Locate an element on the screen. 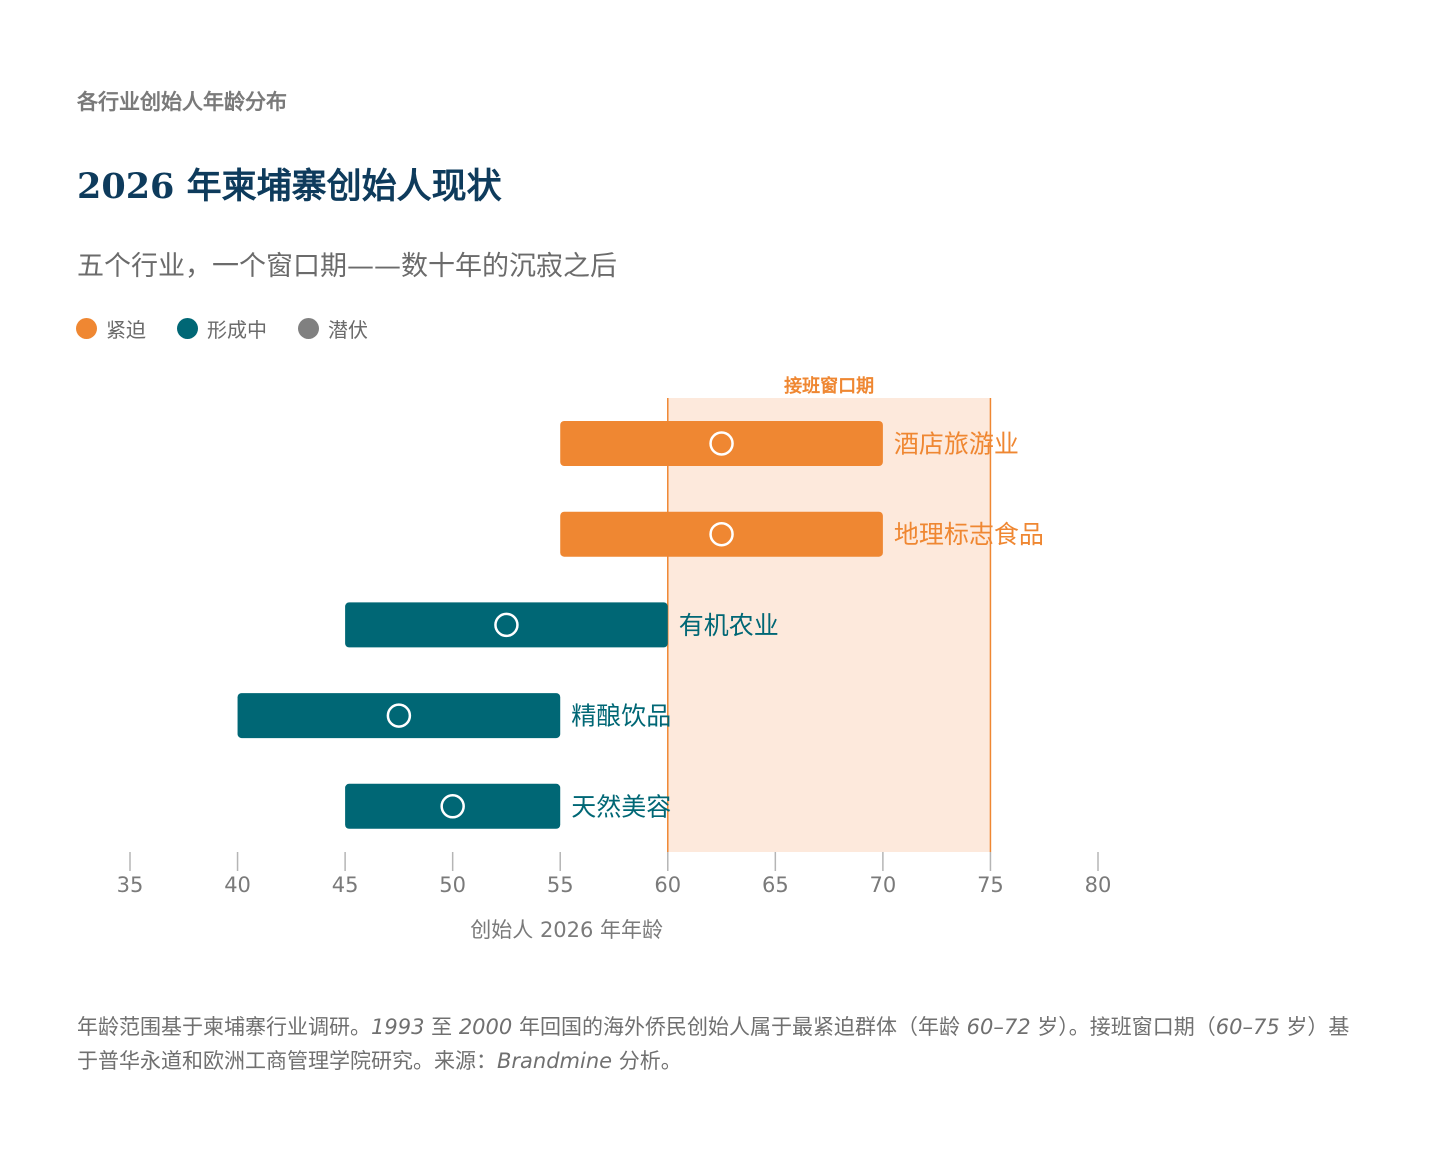 The width and height of the screenshot is (1436, 1158). bar-label-3: 有机农业 is located at coordinates (729, 625).